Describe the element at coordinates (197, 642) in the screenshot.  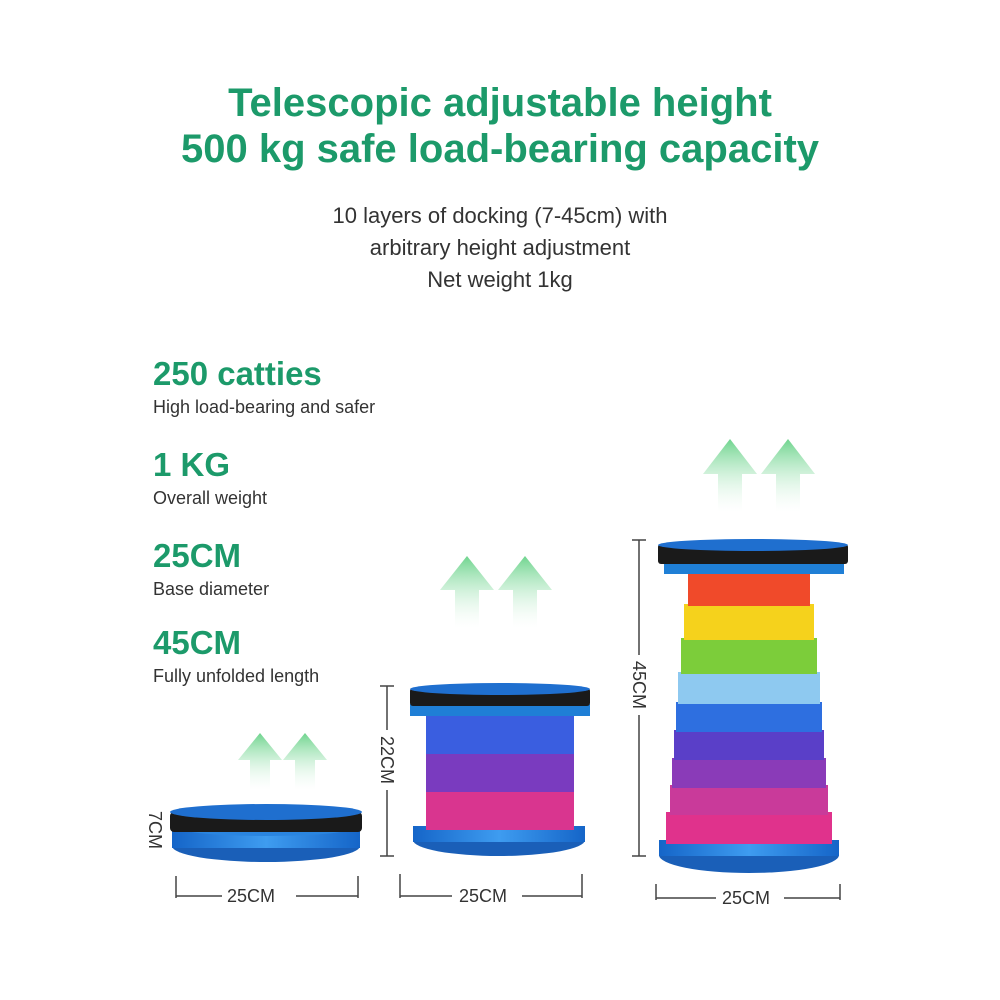
I see `spec-value-length: 45CM` at that location.